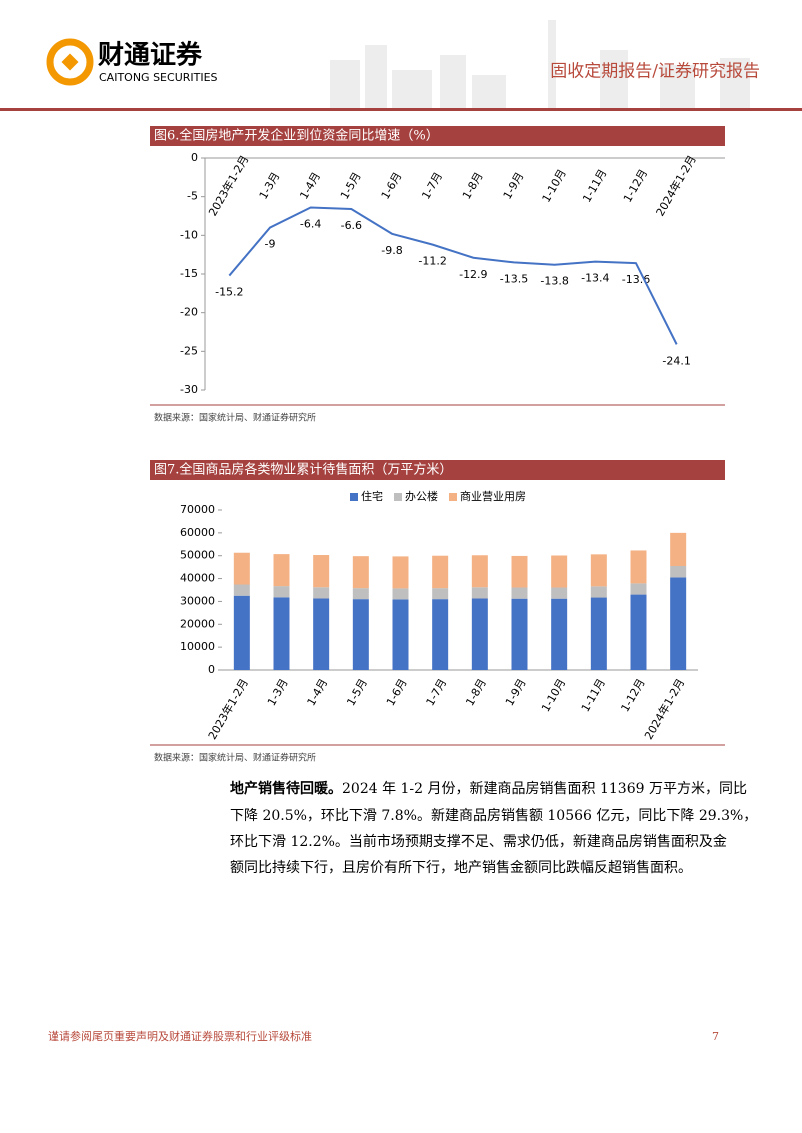 The image size is (802, 1133). I want to click on y-tick-label: 20000, so click(197, 623).